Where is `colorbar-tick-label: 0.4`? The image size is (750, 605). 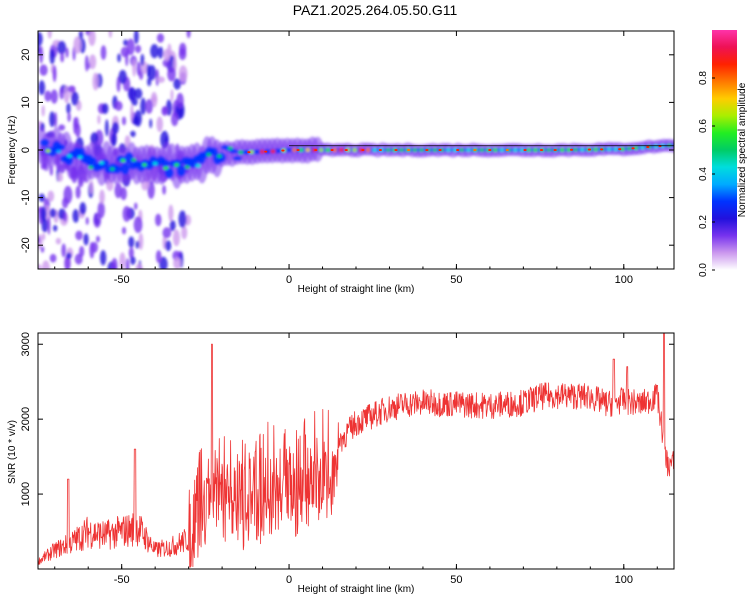 colorbar-tick-label: 0.4 is located at coordinates (703, 174).